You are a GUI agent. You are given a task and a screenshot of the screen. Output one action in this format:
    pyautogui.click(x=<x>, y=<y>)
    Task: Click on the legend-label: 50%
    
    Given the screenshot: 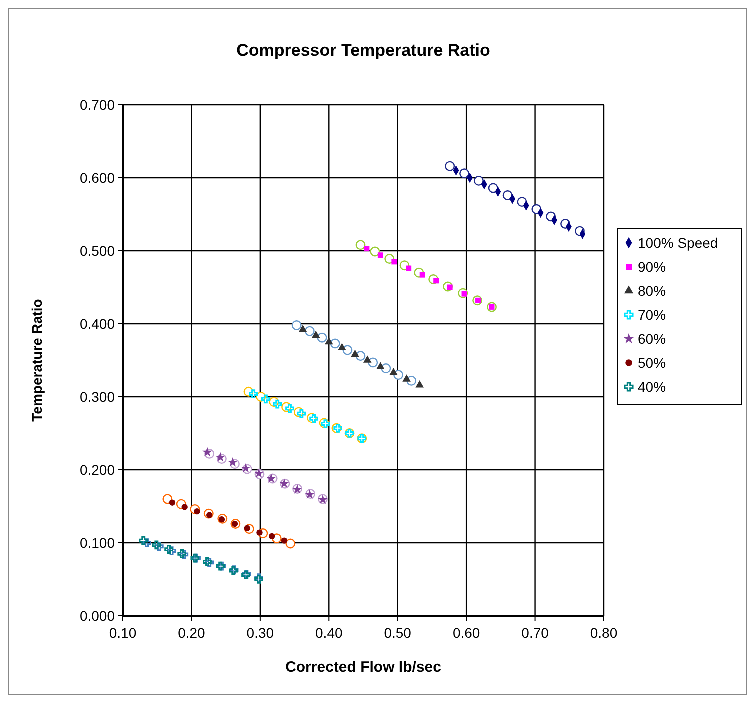 What is the action you would take?
    pyautogui.click(x=652, y=363)
    